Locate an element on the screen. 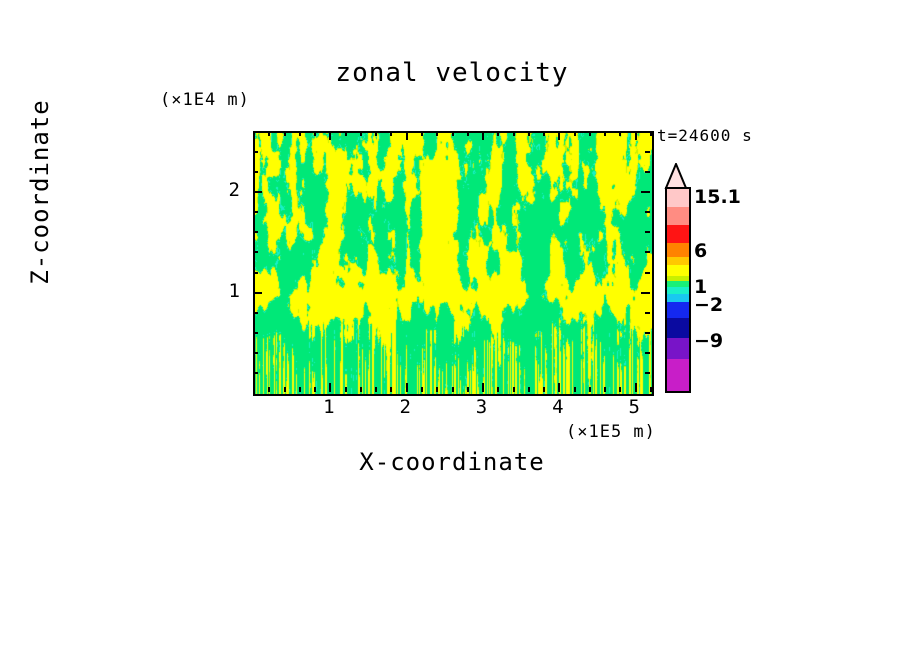 This screenshot has width=904, height=654. y-axis-unit-label: (×1E4 m) is located at coordinates (205, 100).